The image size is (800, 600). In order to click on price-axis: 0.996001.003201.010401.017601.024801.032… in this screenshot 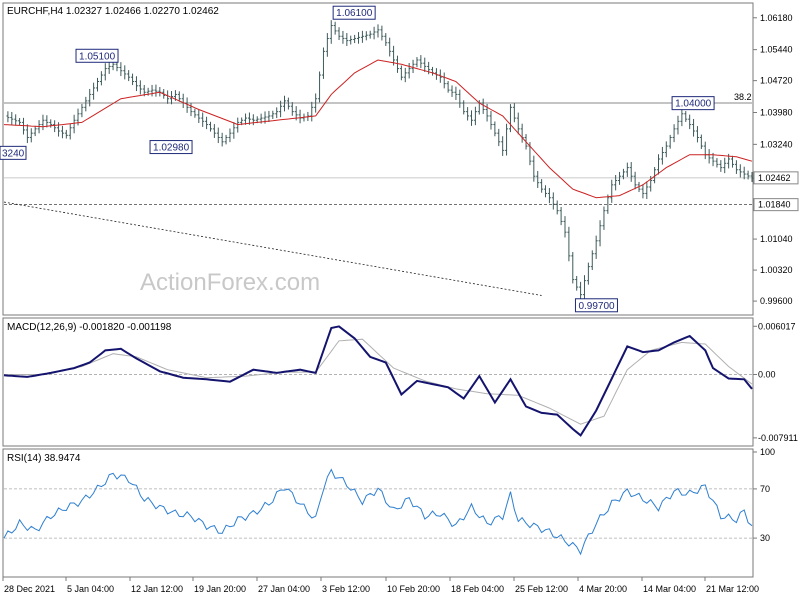, I will do `click(776, 159)`.